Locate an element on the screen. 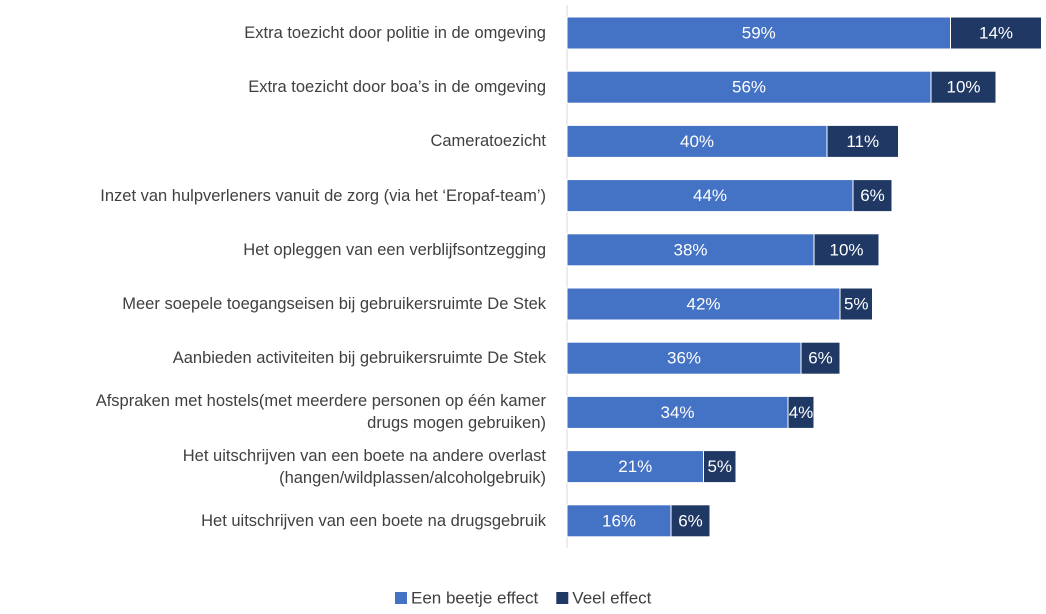  data-label: 38% is located at coordinates (690, 249).